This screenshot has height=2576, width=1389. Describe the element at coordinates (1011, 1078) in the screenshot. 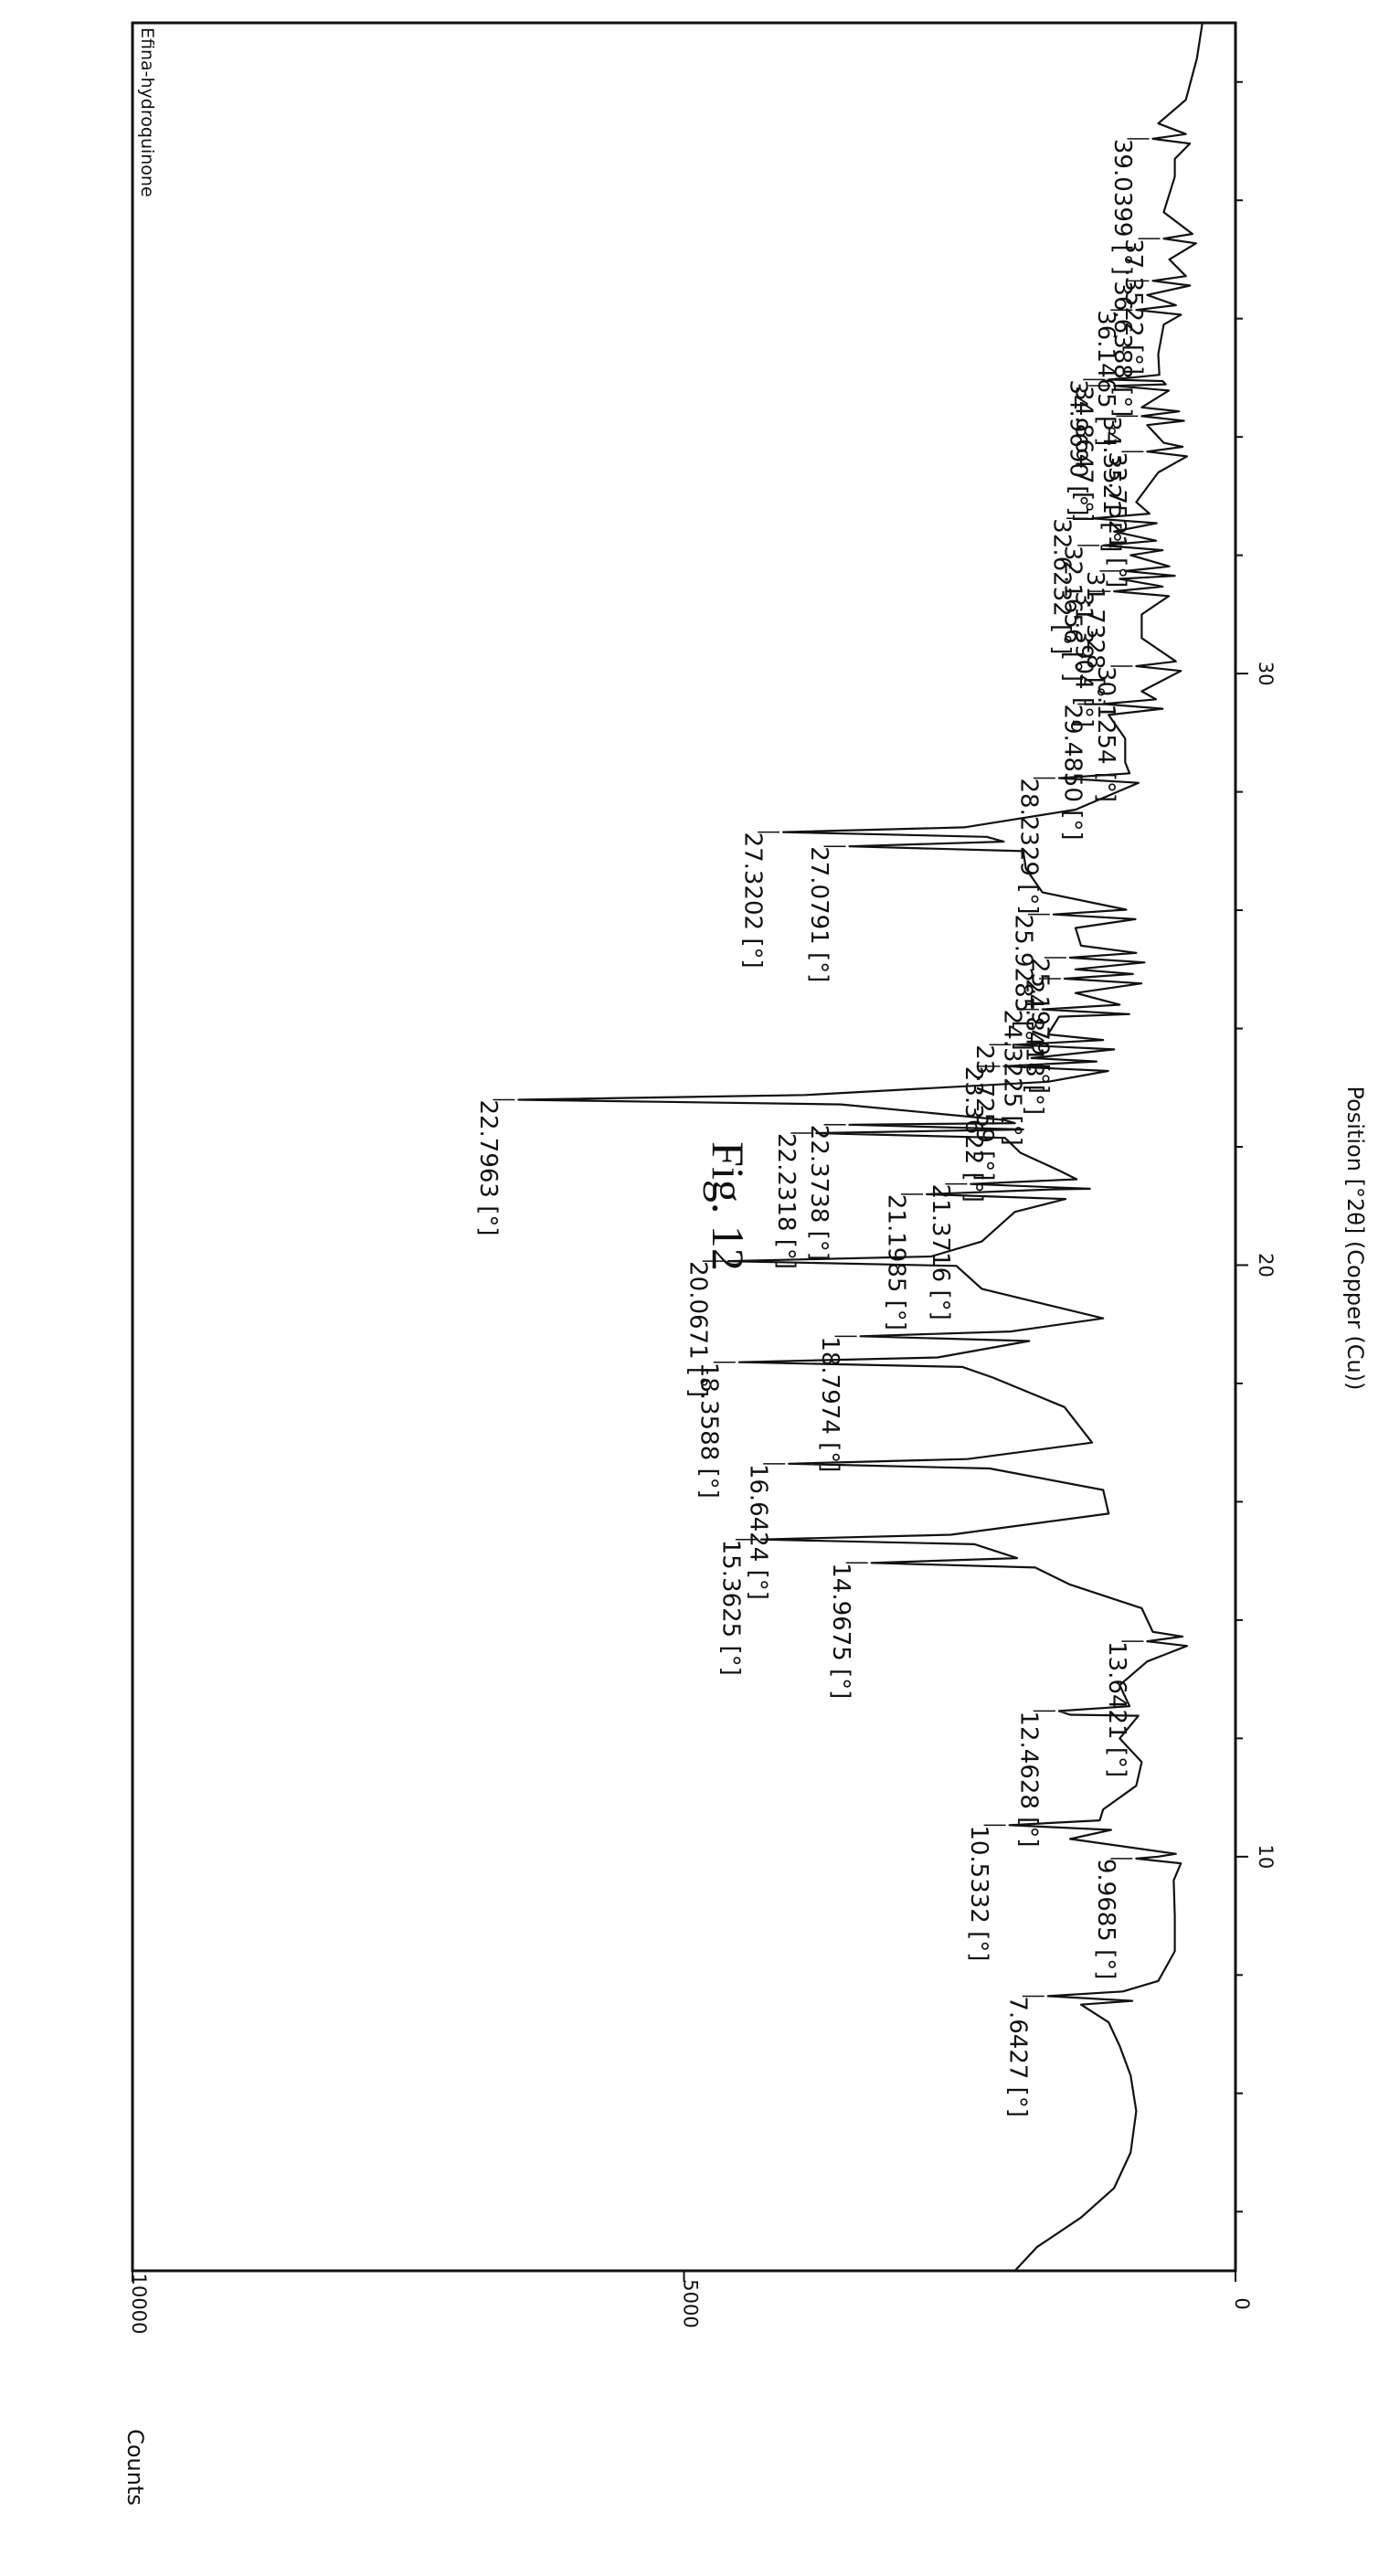

I see `peak-label: 24.3225 [°]` at that location.